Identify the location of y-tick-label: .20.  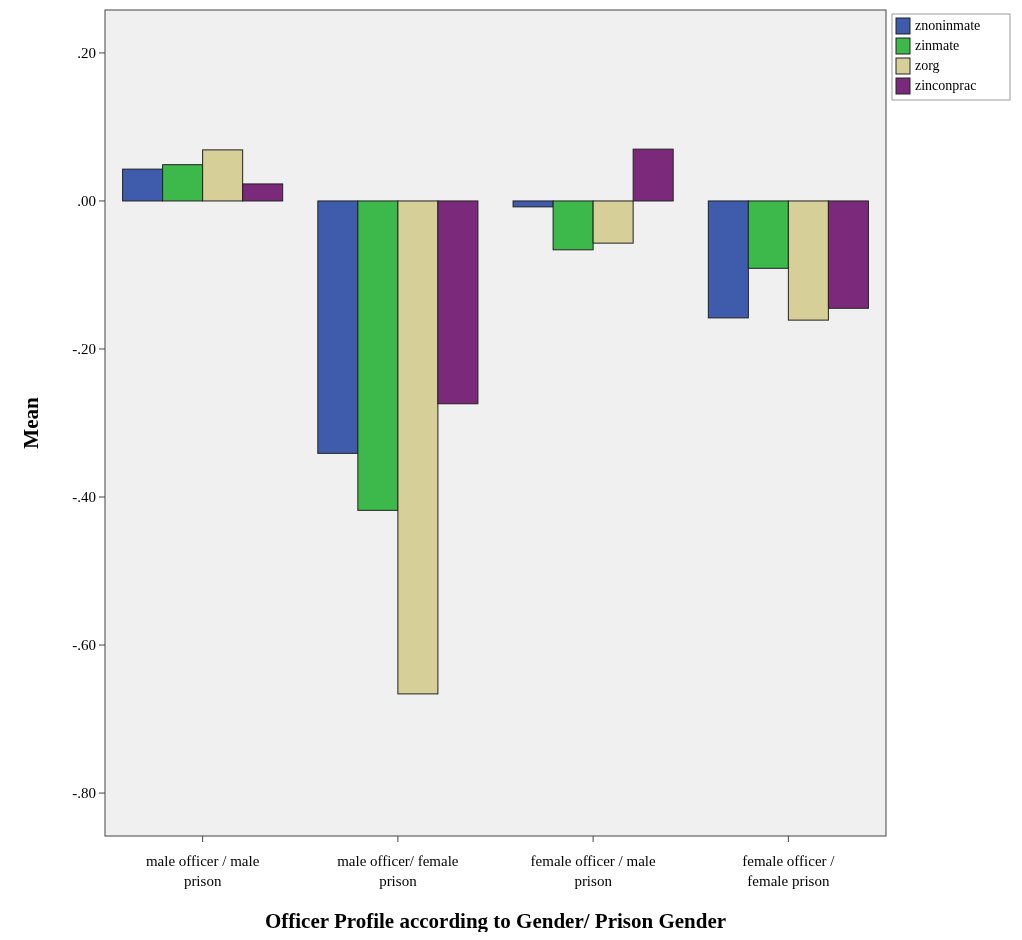
(86, 53).